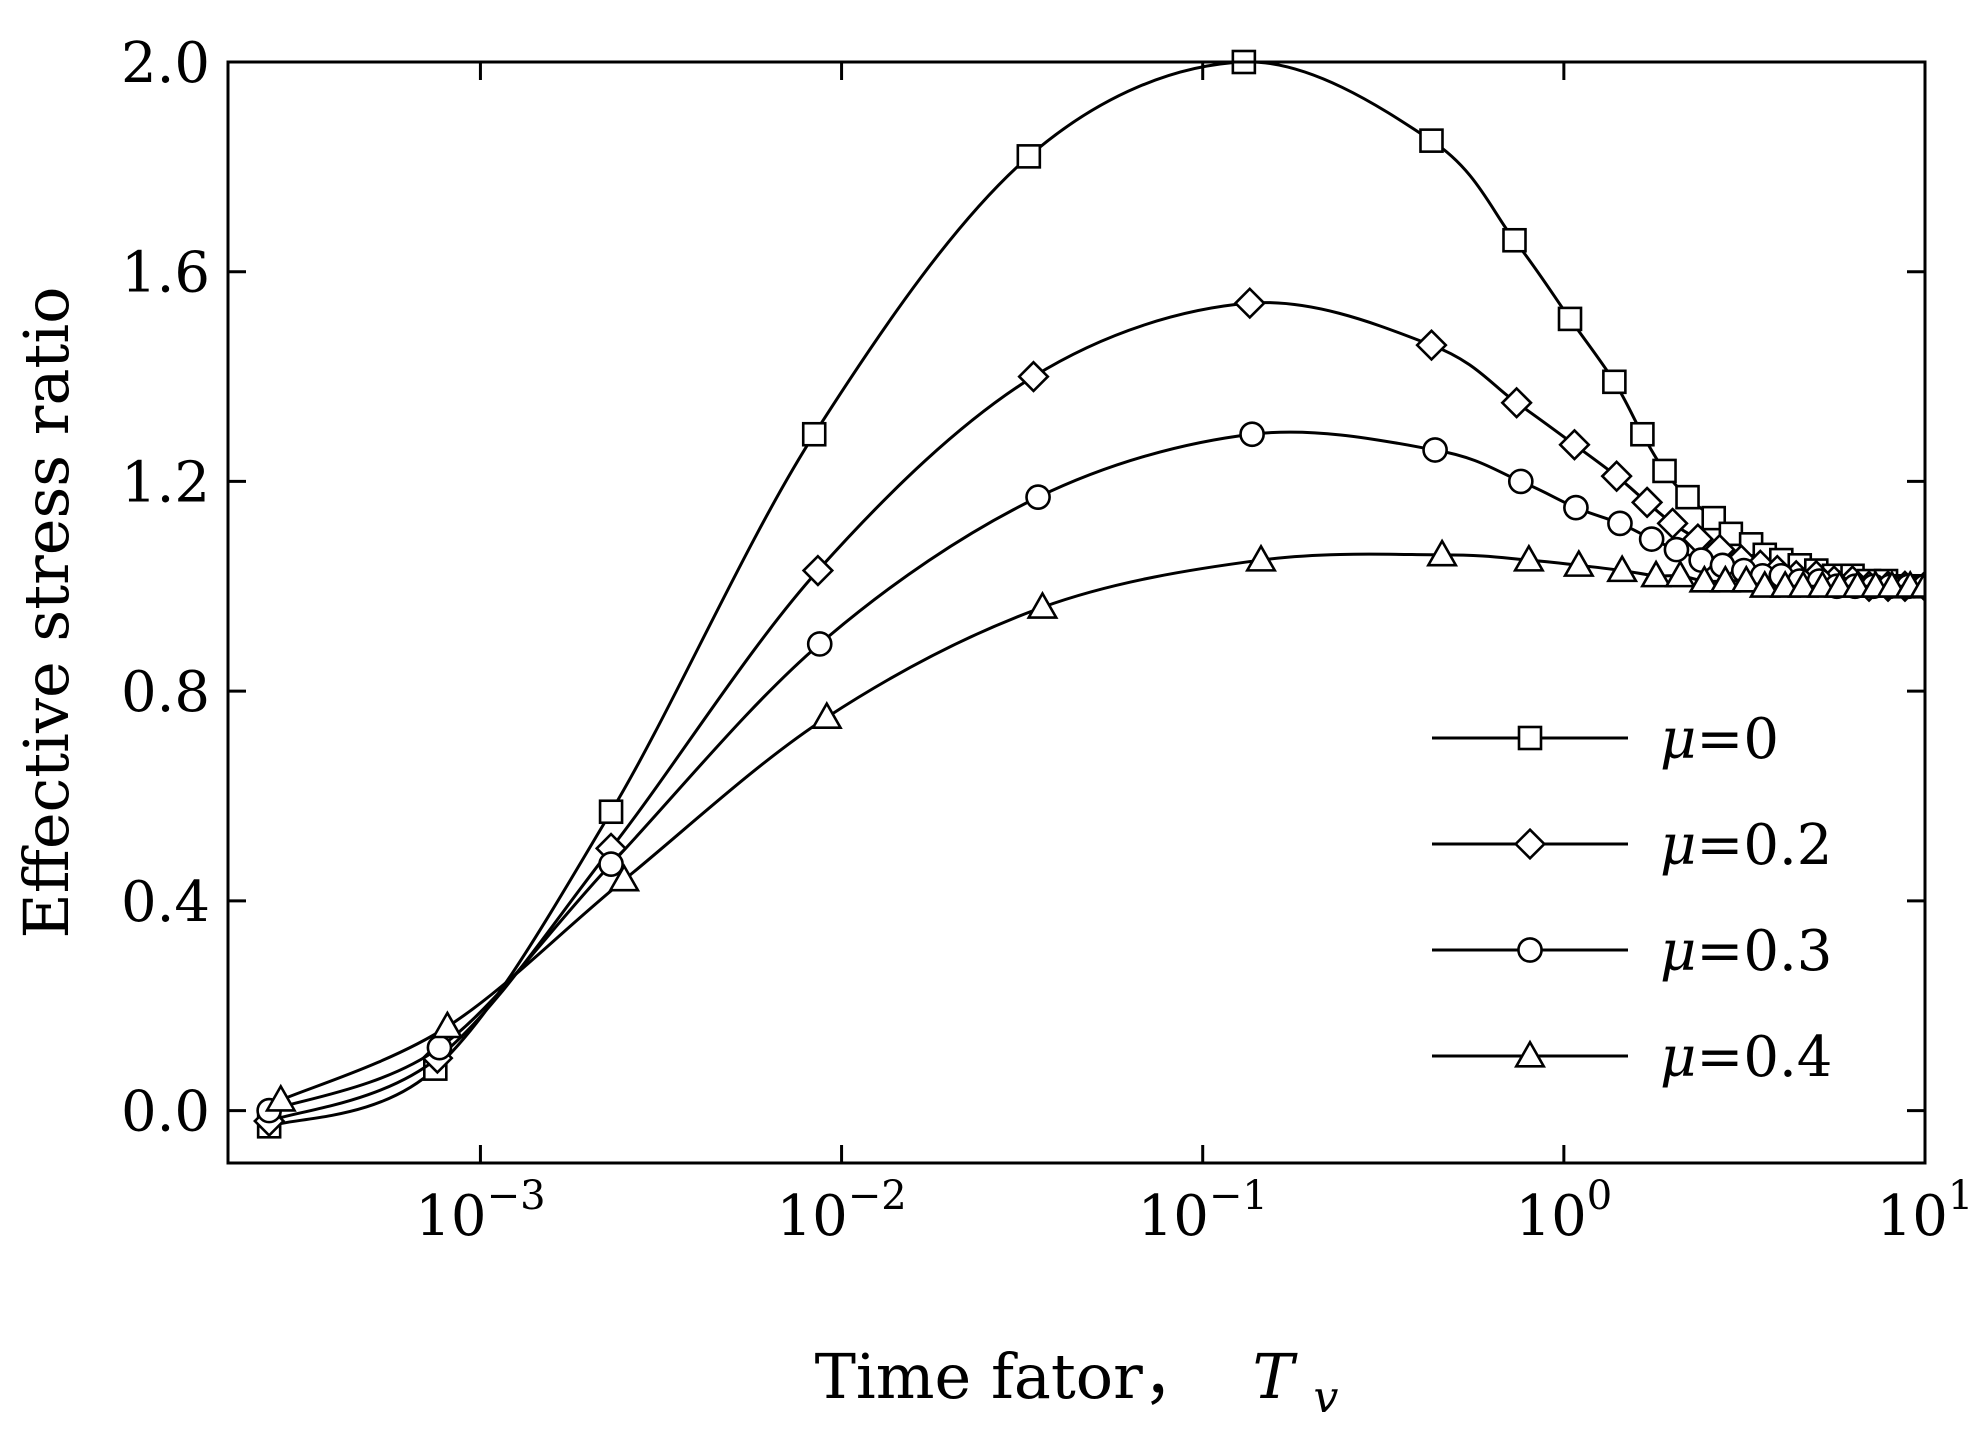  What do you see at coordinates (1203, 1211) in the screenshot?
I see `x-tick-label: 10⁻¹` at bounding box center [1203, 1211].